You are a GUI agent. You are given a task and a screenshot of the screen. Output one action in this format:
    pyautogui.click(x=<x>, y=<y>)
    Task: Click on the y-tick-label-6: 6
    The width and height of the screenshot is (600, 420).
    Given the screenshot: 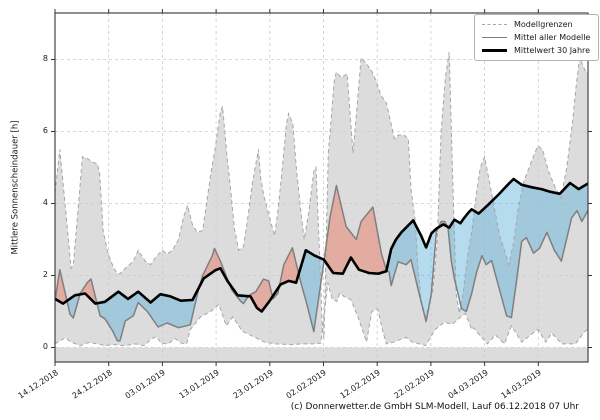 What is the action you would take?
    pyautogui.click(x=45, y=130)
    